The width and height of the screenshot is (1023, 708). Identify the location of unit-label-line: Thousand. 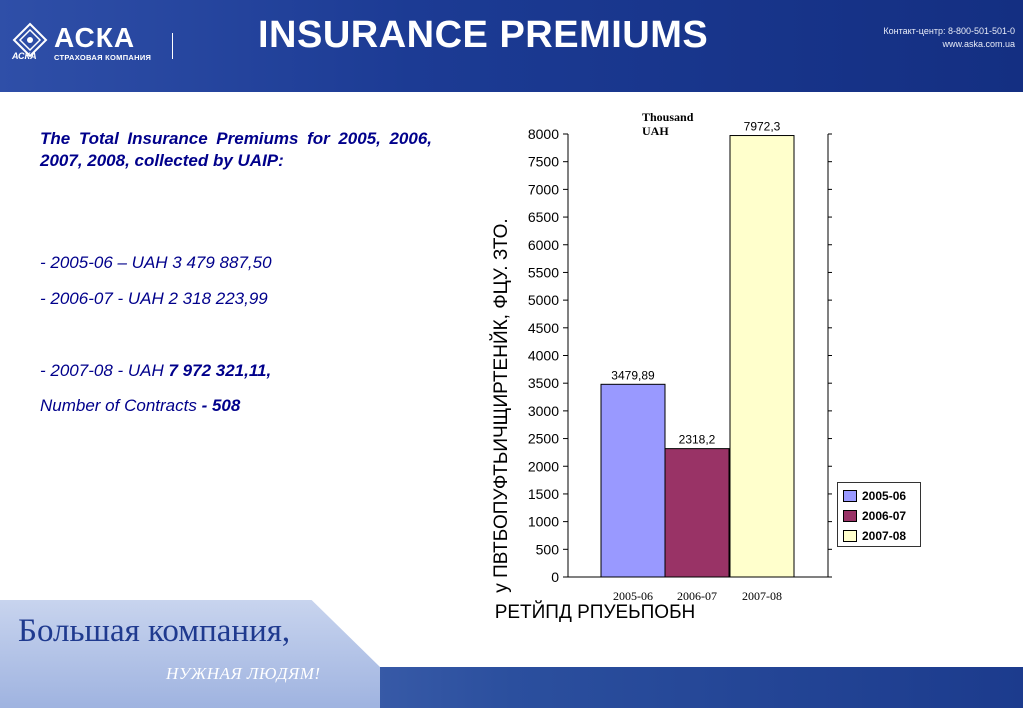
(668, 117).